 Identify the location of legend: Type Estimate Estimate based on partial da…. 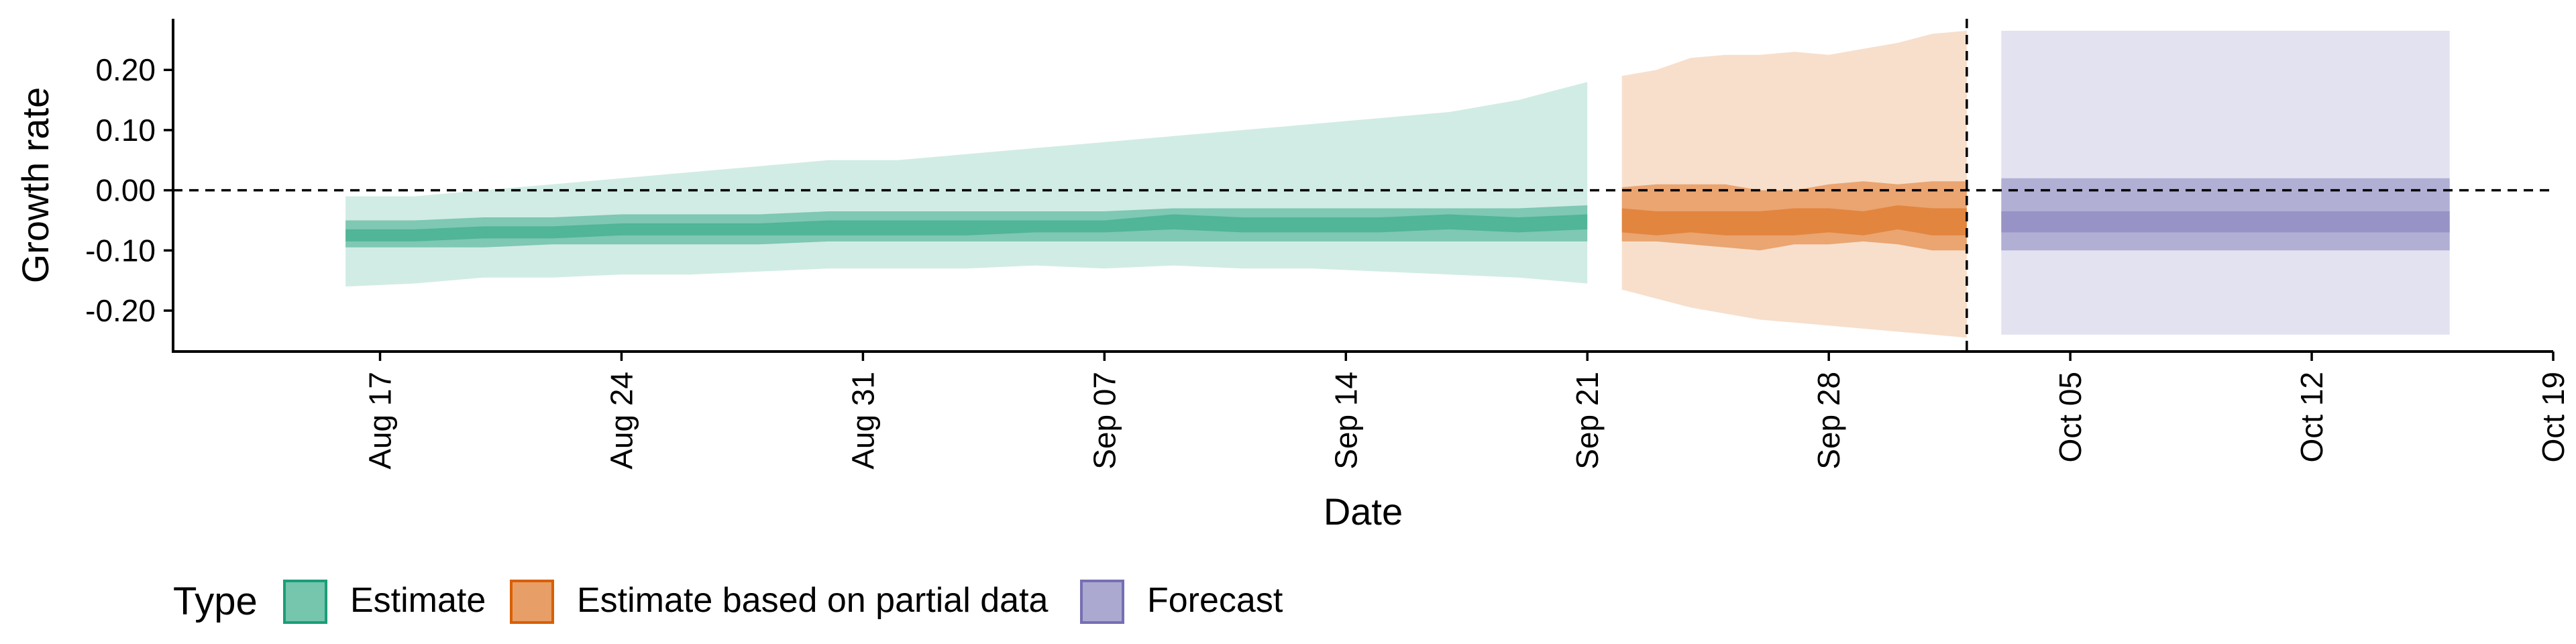
(728, 602).